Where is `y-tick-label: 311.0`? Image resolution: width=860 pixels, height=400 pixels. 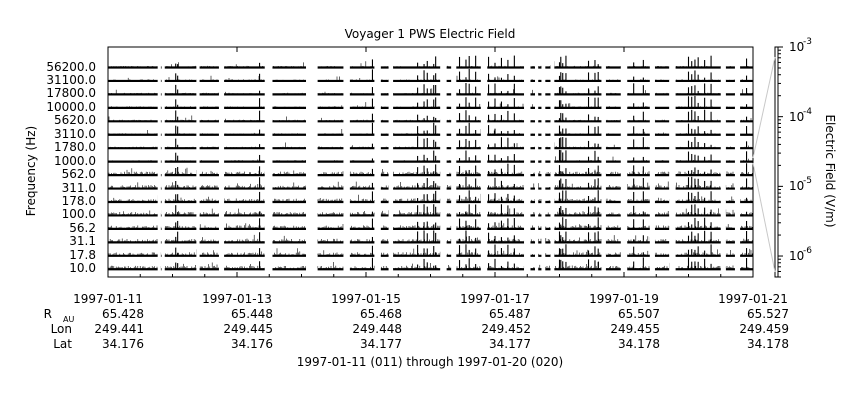 y-tick-label: 311.0 is located at coordinates (78, 187).